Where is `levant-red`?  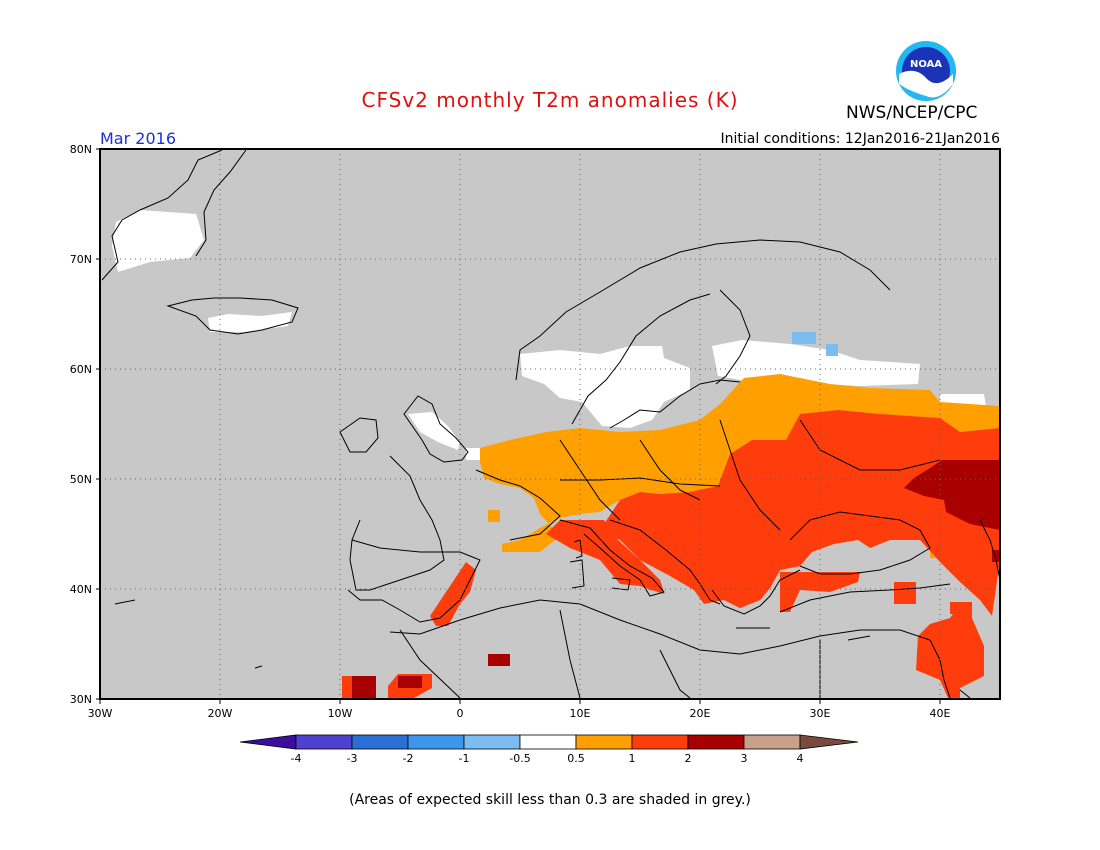 levant-red is located at coordinates (950, 651).